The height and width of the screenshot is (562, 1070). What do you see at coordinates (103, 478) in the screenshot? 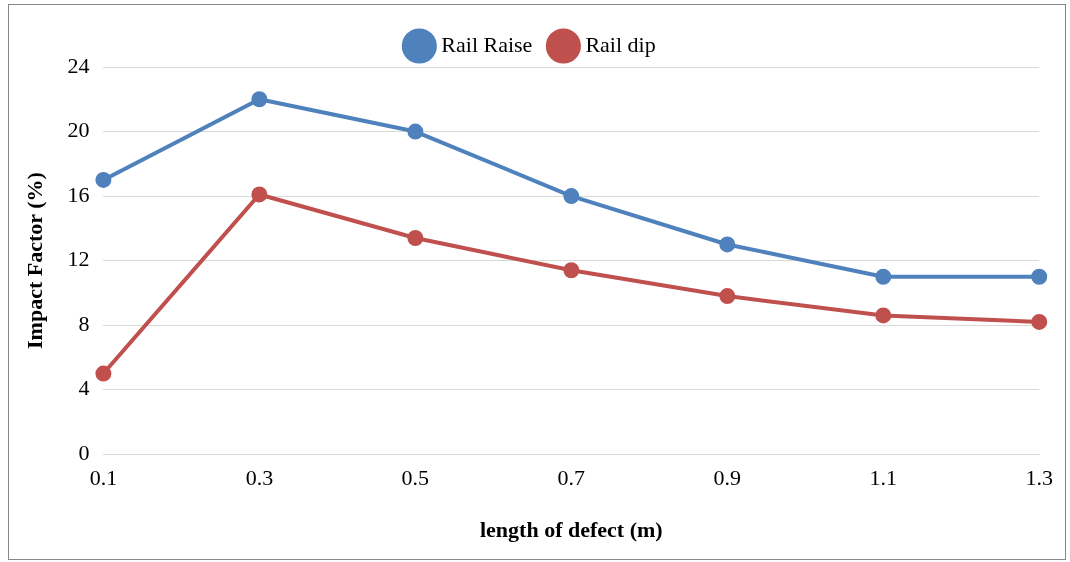
I see `x-tick-label: 0.1` at bounding box center [103, 478].